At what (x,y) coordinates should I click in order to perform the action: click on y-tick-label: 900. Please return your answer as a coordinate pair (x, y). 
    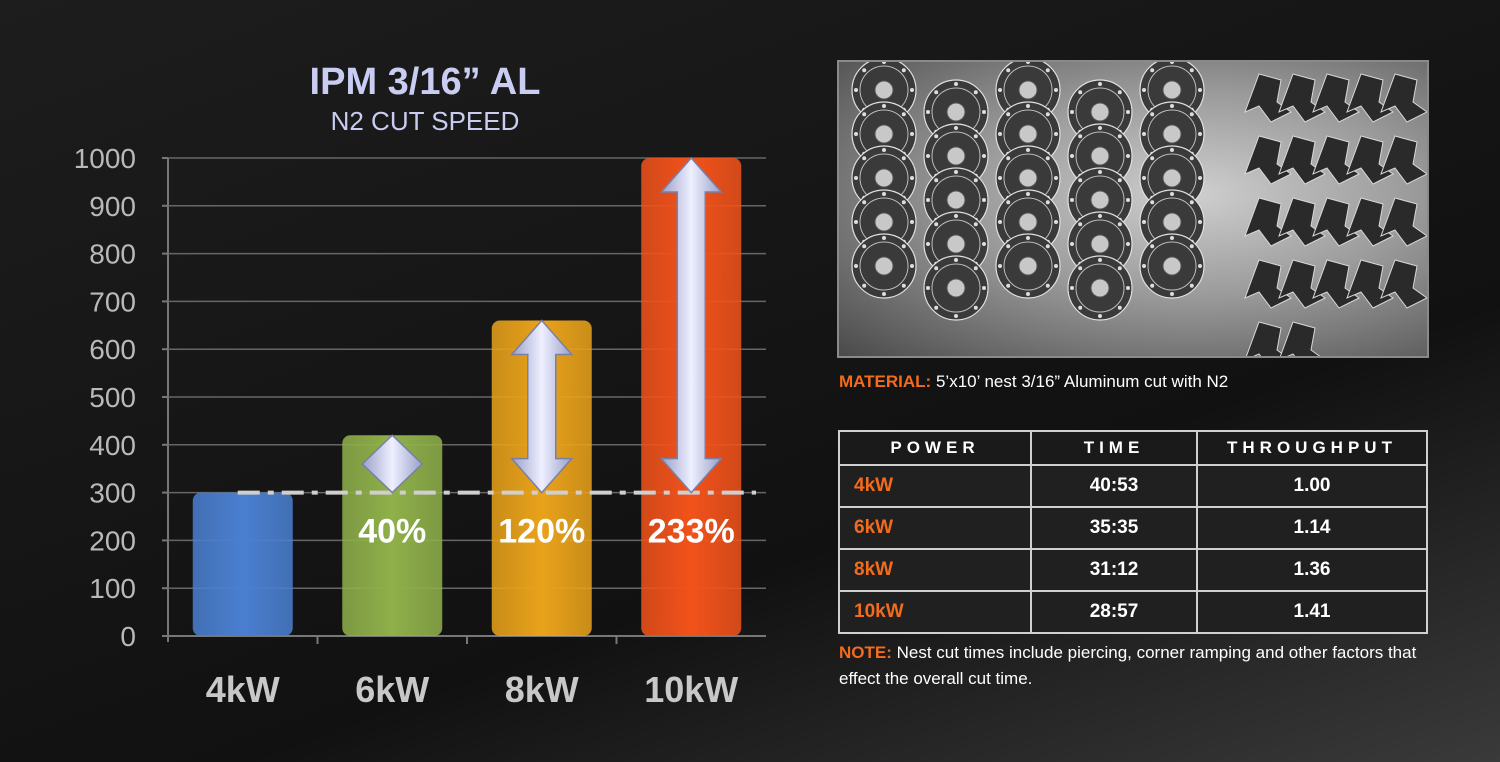
    Looking at the image, I should click on (112, 206).